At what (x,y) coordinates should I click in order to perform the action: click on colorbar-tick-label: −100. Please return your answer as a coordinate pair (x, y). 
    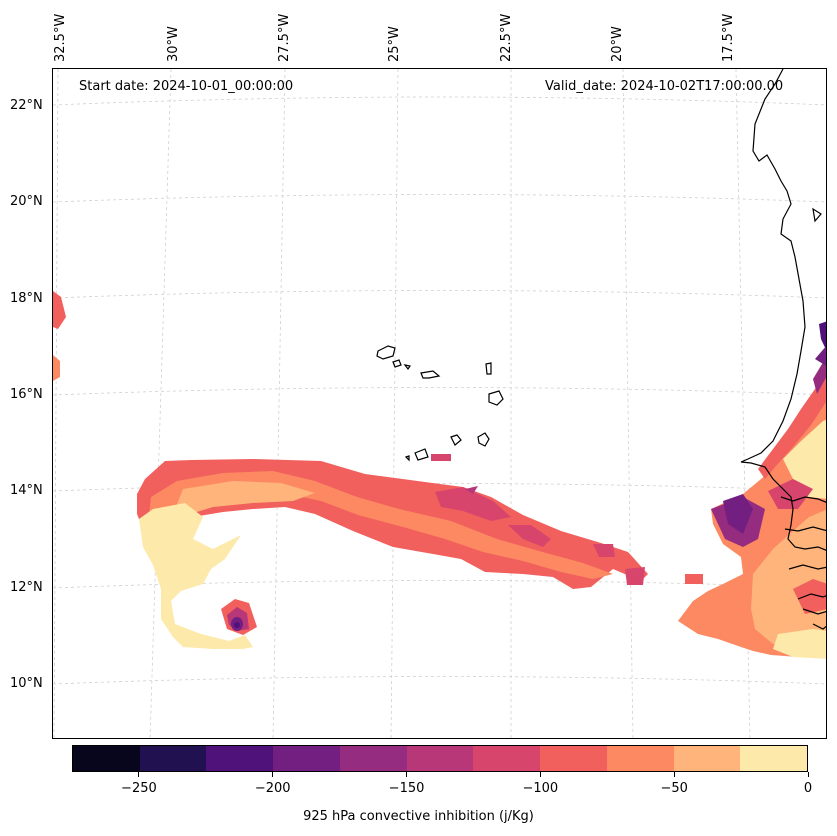
    Looking at the image, I should click on (540, 788).